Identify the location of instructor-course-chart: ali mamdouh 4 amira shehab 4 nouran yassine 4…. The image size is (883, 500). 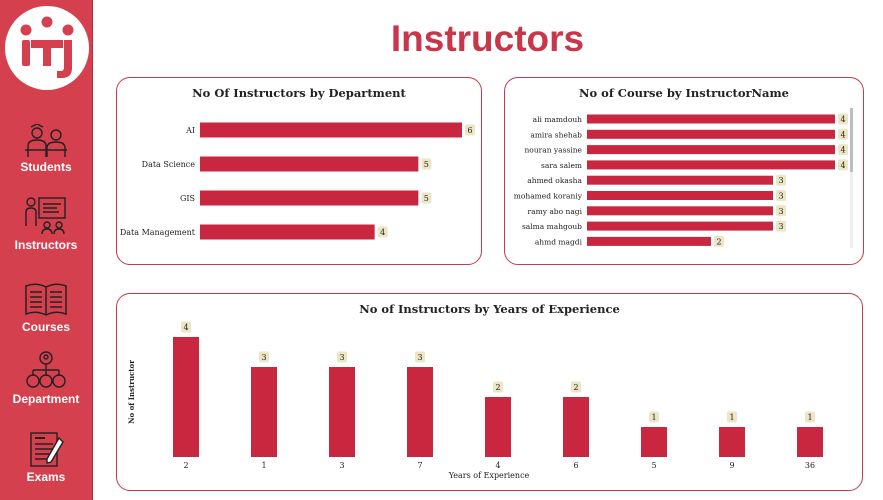
(681, 180).